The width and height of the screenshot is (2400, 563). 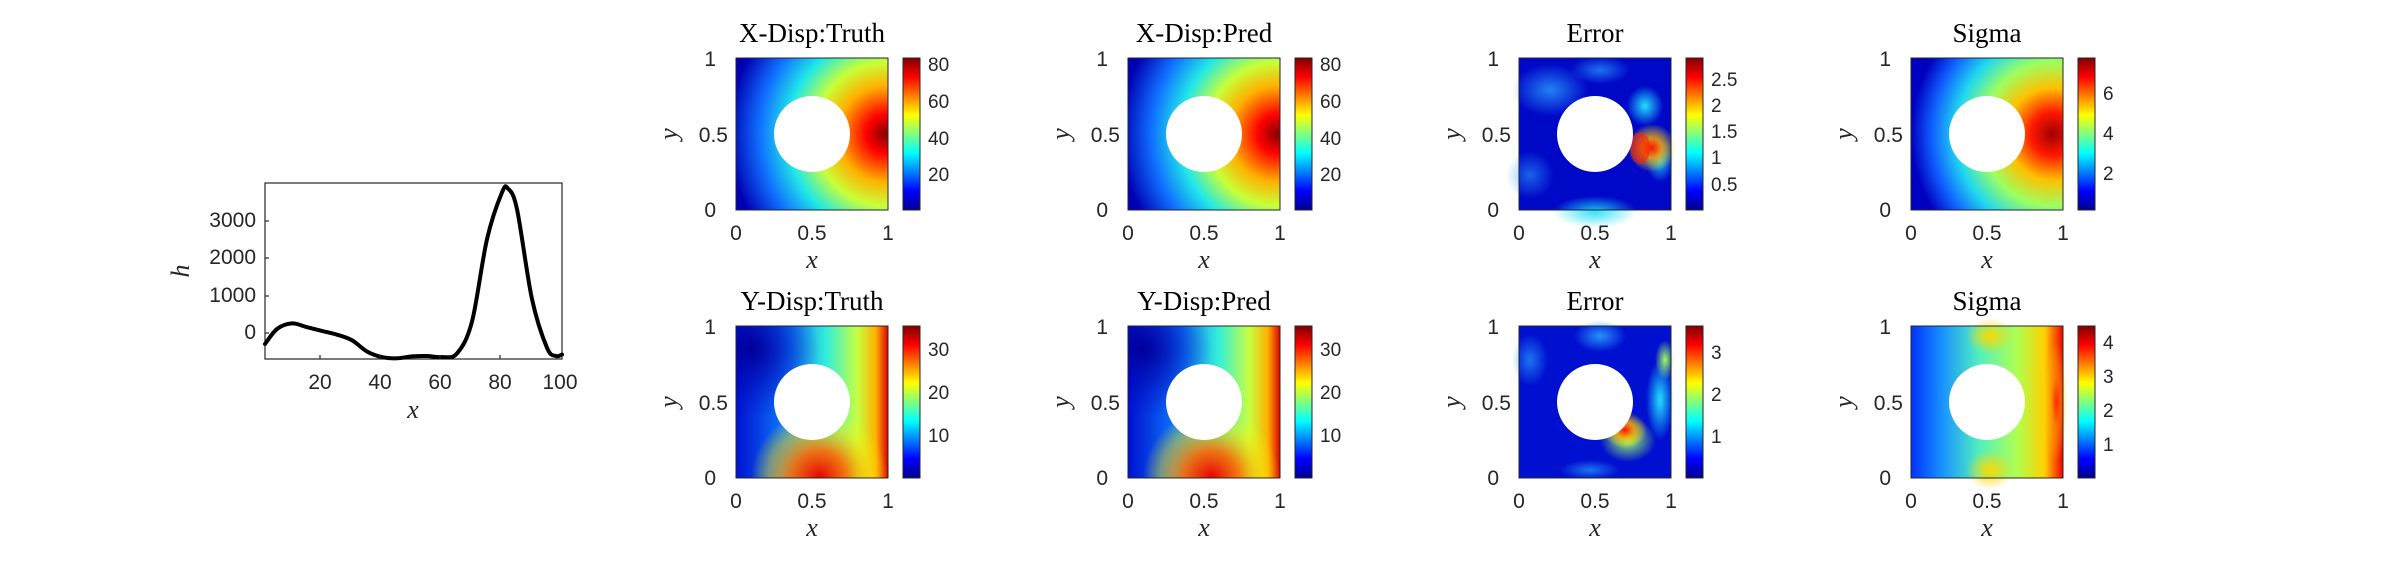 What do you see at coordinates (232, 220) in the screenshot?
I see `h-ytick-label: 3000` at bounding box center [232, 220].